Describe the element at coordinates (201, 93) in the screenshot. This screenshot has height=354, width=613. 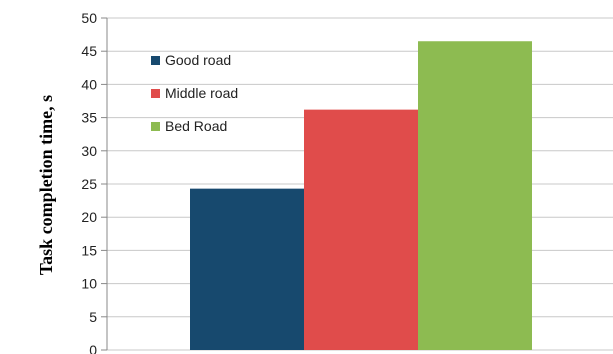
I see `legend-label: Middle road` at that location.